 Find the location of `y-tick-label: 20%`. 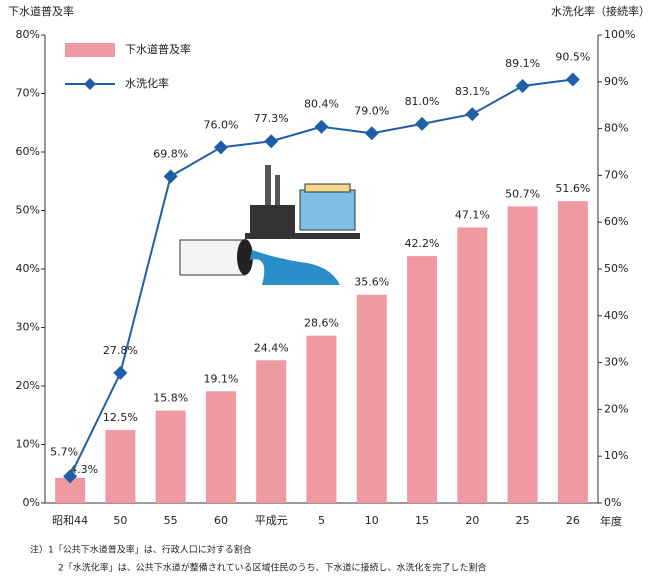

y-tick-label: 20% is located at coordinates (28, 385).